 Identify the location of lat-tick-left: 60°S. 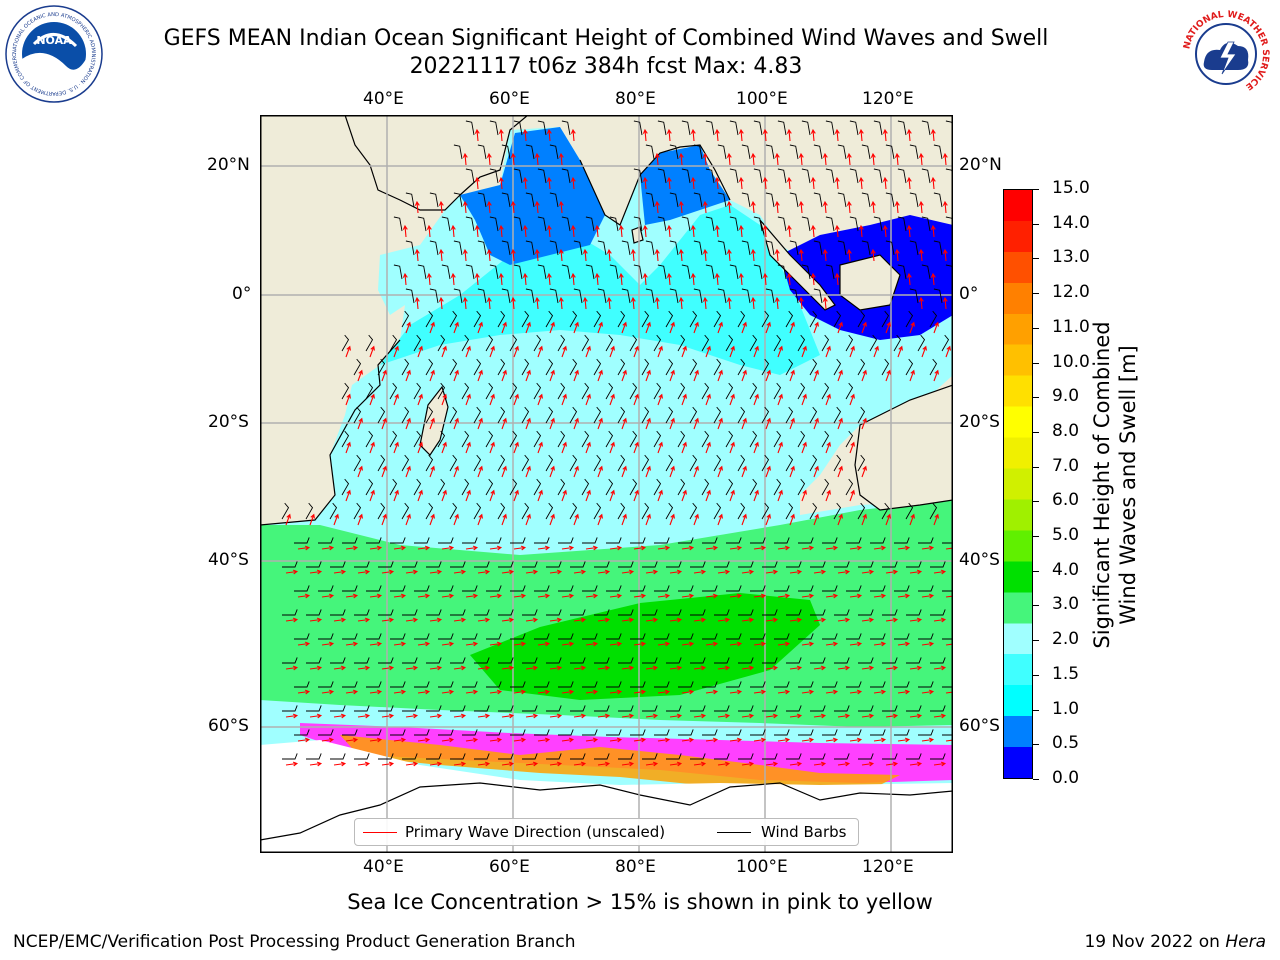
(228, 726).